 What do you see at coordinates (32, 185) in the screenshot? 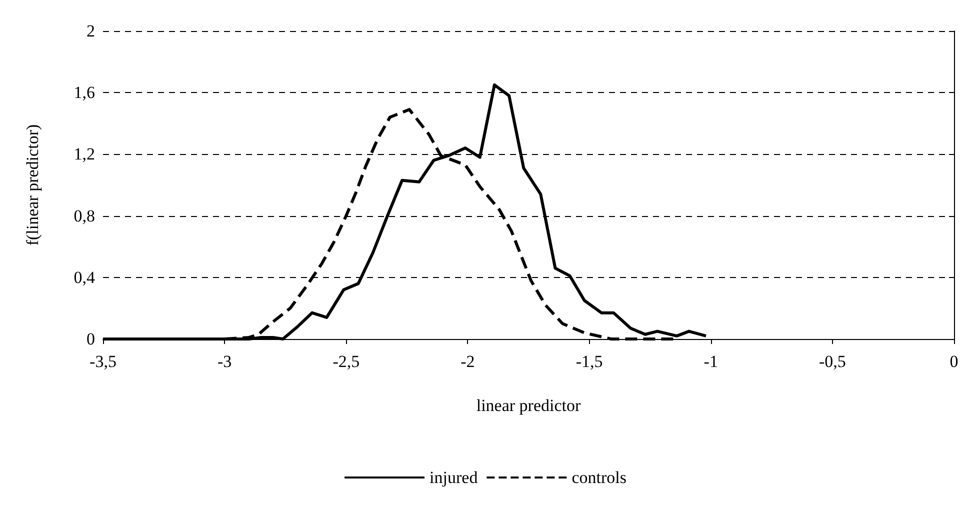
I see `y-axis-title: f(linear predictor)` at bounding box center [32, 185].